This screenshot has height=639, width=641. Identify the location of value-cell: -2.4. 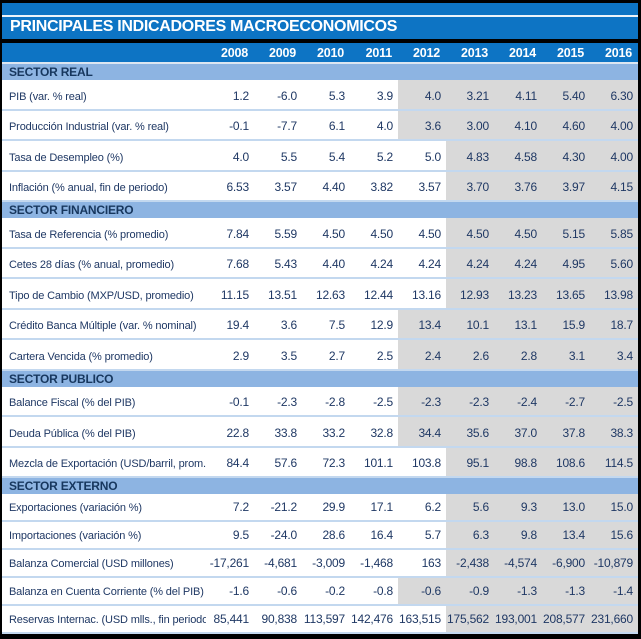
(518, 400).